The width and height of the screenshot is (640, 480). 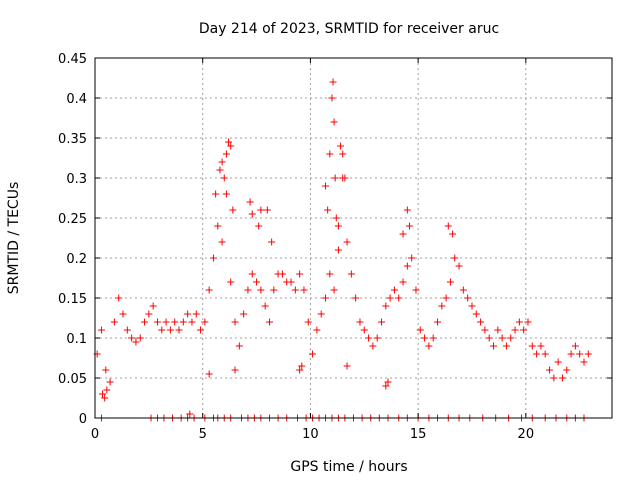 What do you see at coordinates (72, 299) in the screenshot?
I see `y-tick-label: 0.15` at bounding box center [72, 299].